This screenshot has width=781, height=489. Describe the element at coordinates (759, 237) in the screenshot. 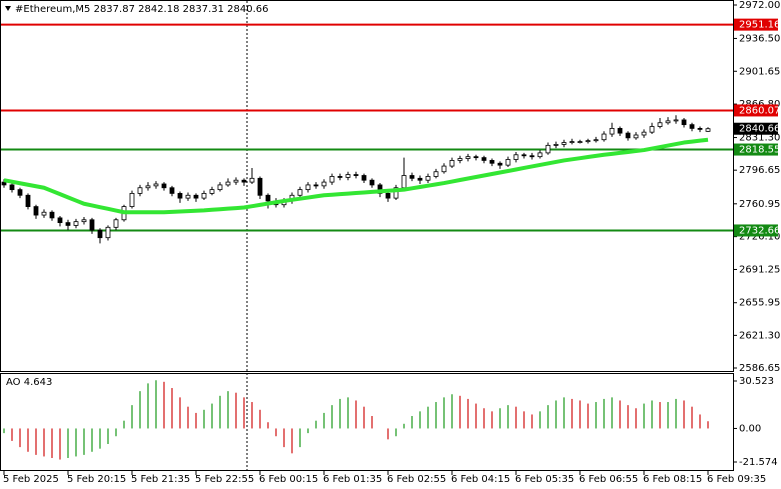

I see `y-tick-label: 2726.10` at that location.